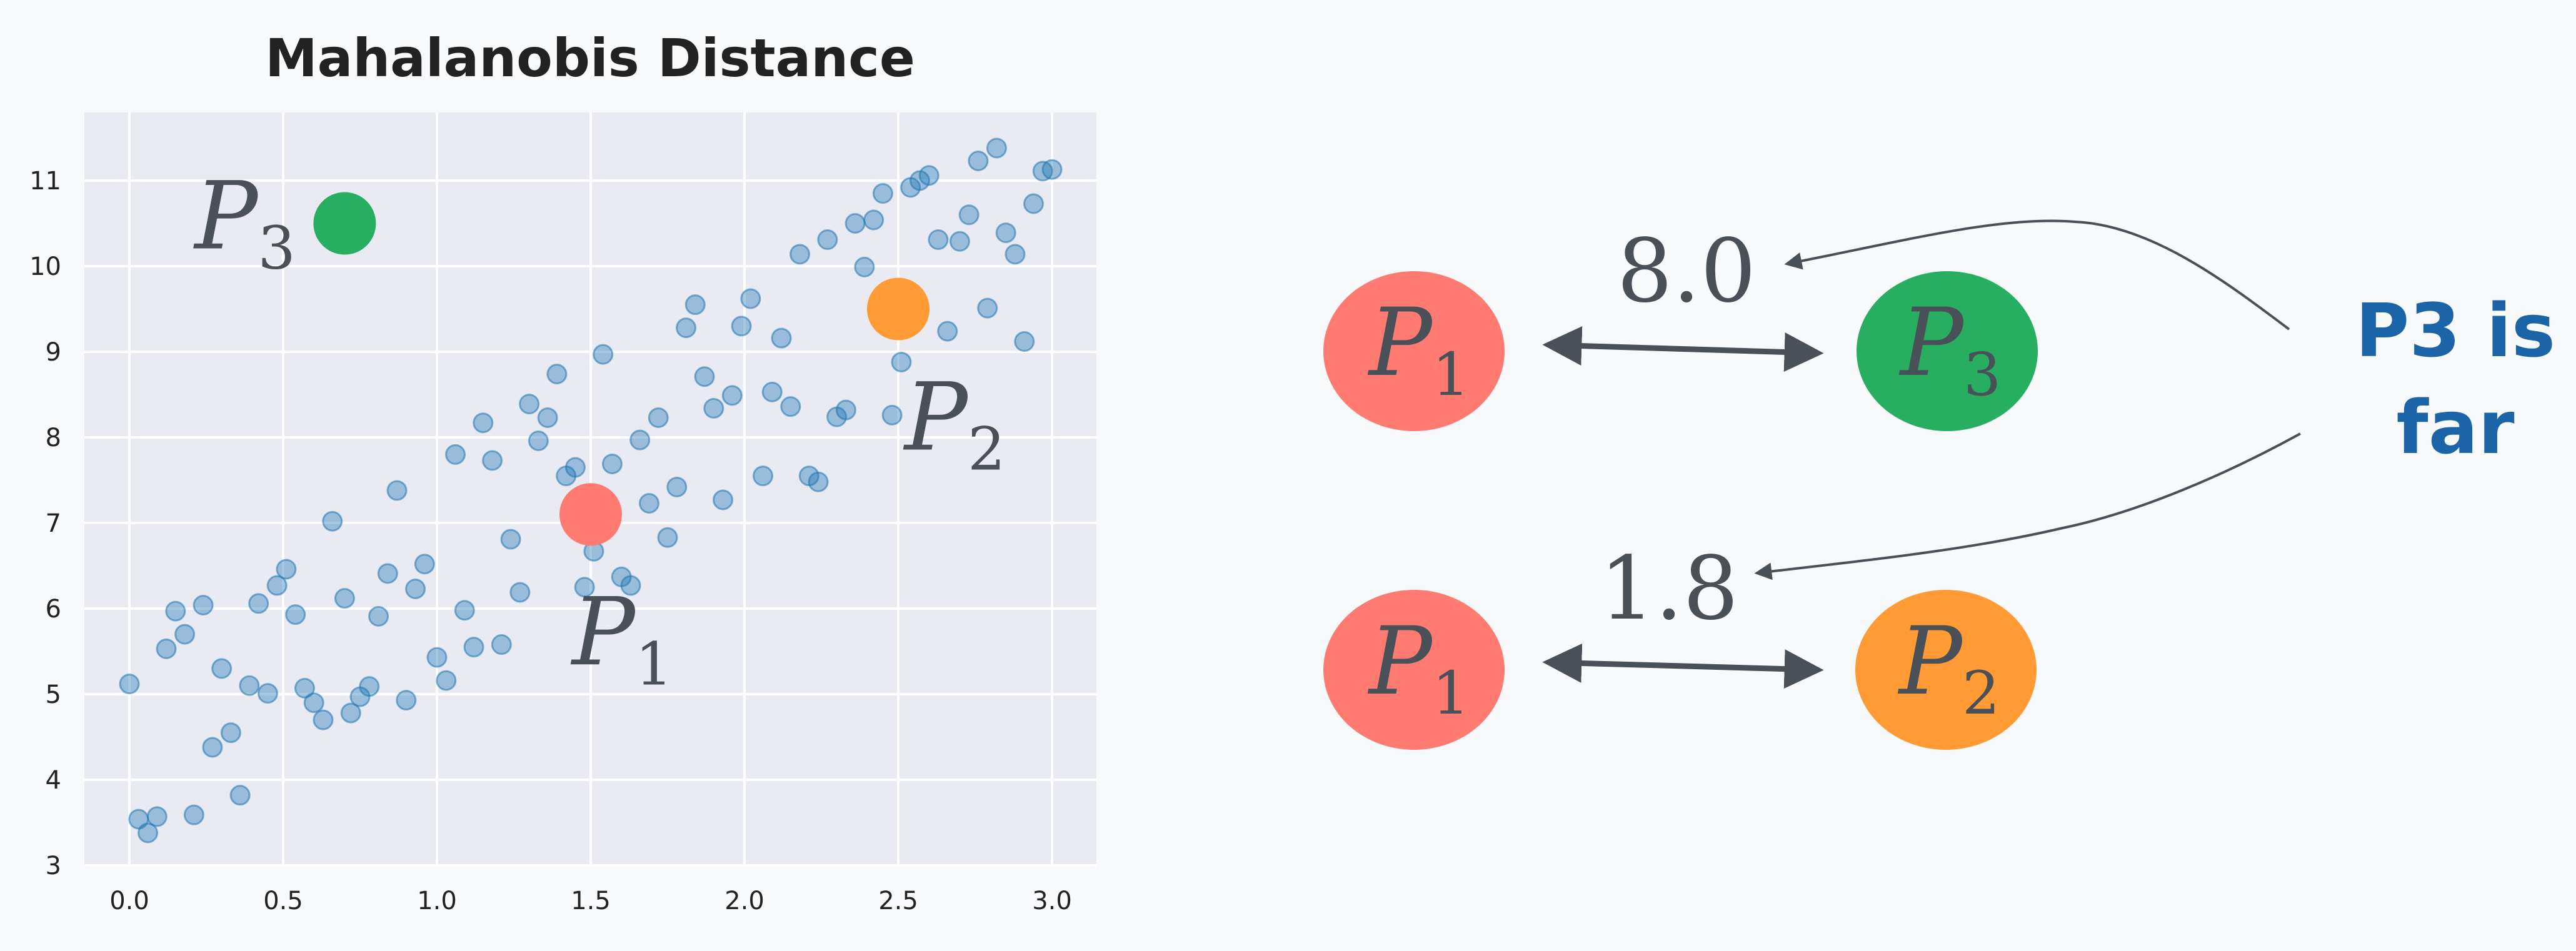  Describe the element at coordinates (53, 352) in the screenshot. I see `y-tick-label: 9` at that location.